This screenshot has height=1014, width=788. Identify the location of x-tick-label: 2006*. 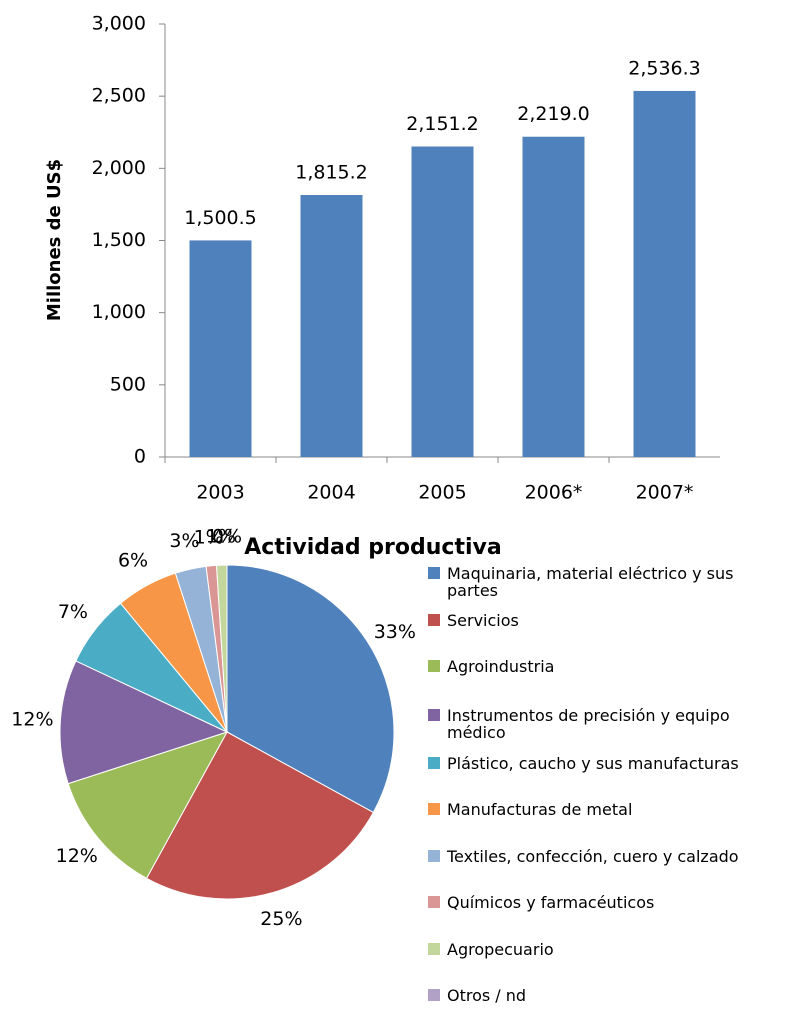
(554, 493).